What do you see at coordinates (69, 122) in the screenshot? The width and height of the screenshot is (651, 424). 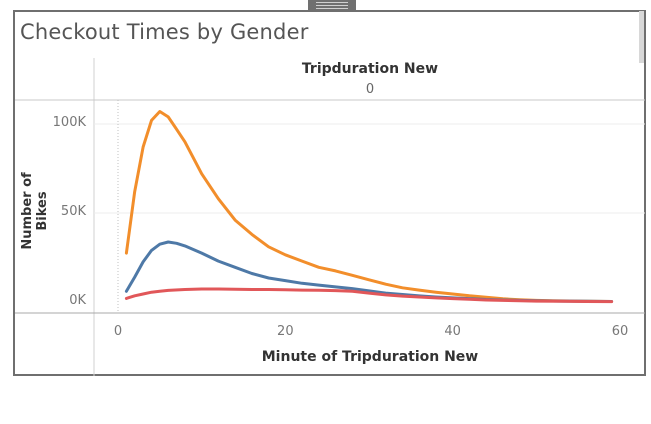 I see `y-tick-label: 100K` at bounding box center [69, 122].